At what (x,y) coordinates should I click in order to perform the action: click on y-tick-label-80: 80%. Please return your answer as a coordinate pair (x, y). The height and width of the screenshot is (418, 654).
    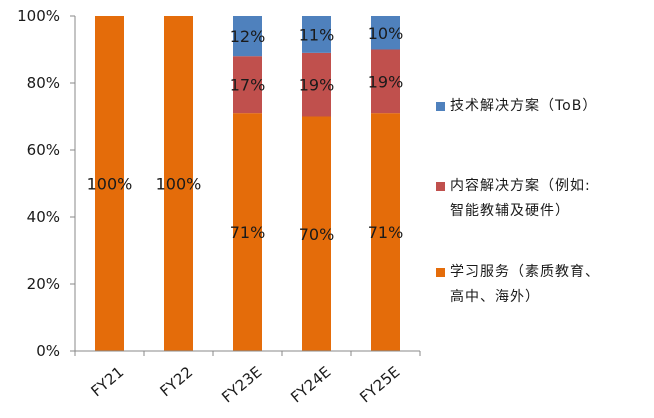
    Looking at the image, I should click on (43, 83).